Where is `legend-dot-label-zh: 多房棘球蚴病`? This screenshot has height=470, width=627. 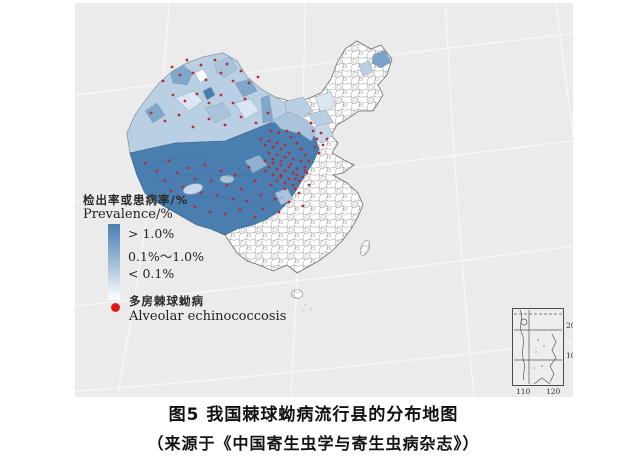 legend-dot-label-zh: 多房棘球蚴病 is located at coordinates (166, 301).